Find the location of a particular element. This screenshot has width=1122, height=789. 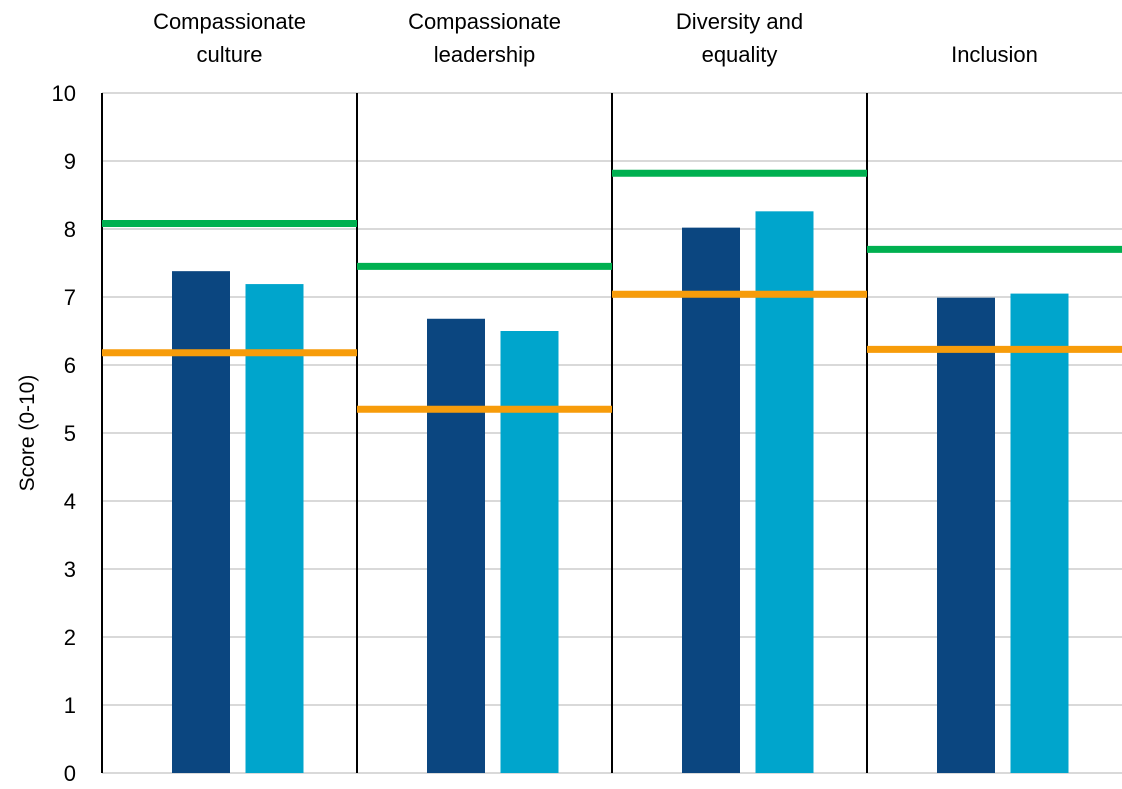

y-tick-label: 3 is located at coordinates (70, 569).